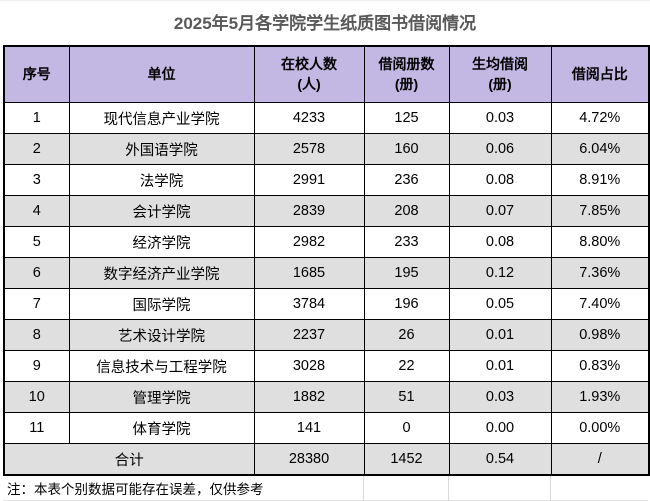 The width and height of the screenshot is (650, 501). Describe the element at coordinates (500, 74) in the screenshot. I see `col-header-percapita: 生均借阅 (册)` at that location.